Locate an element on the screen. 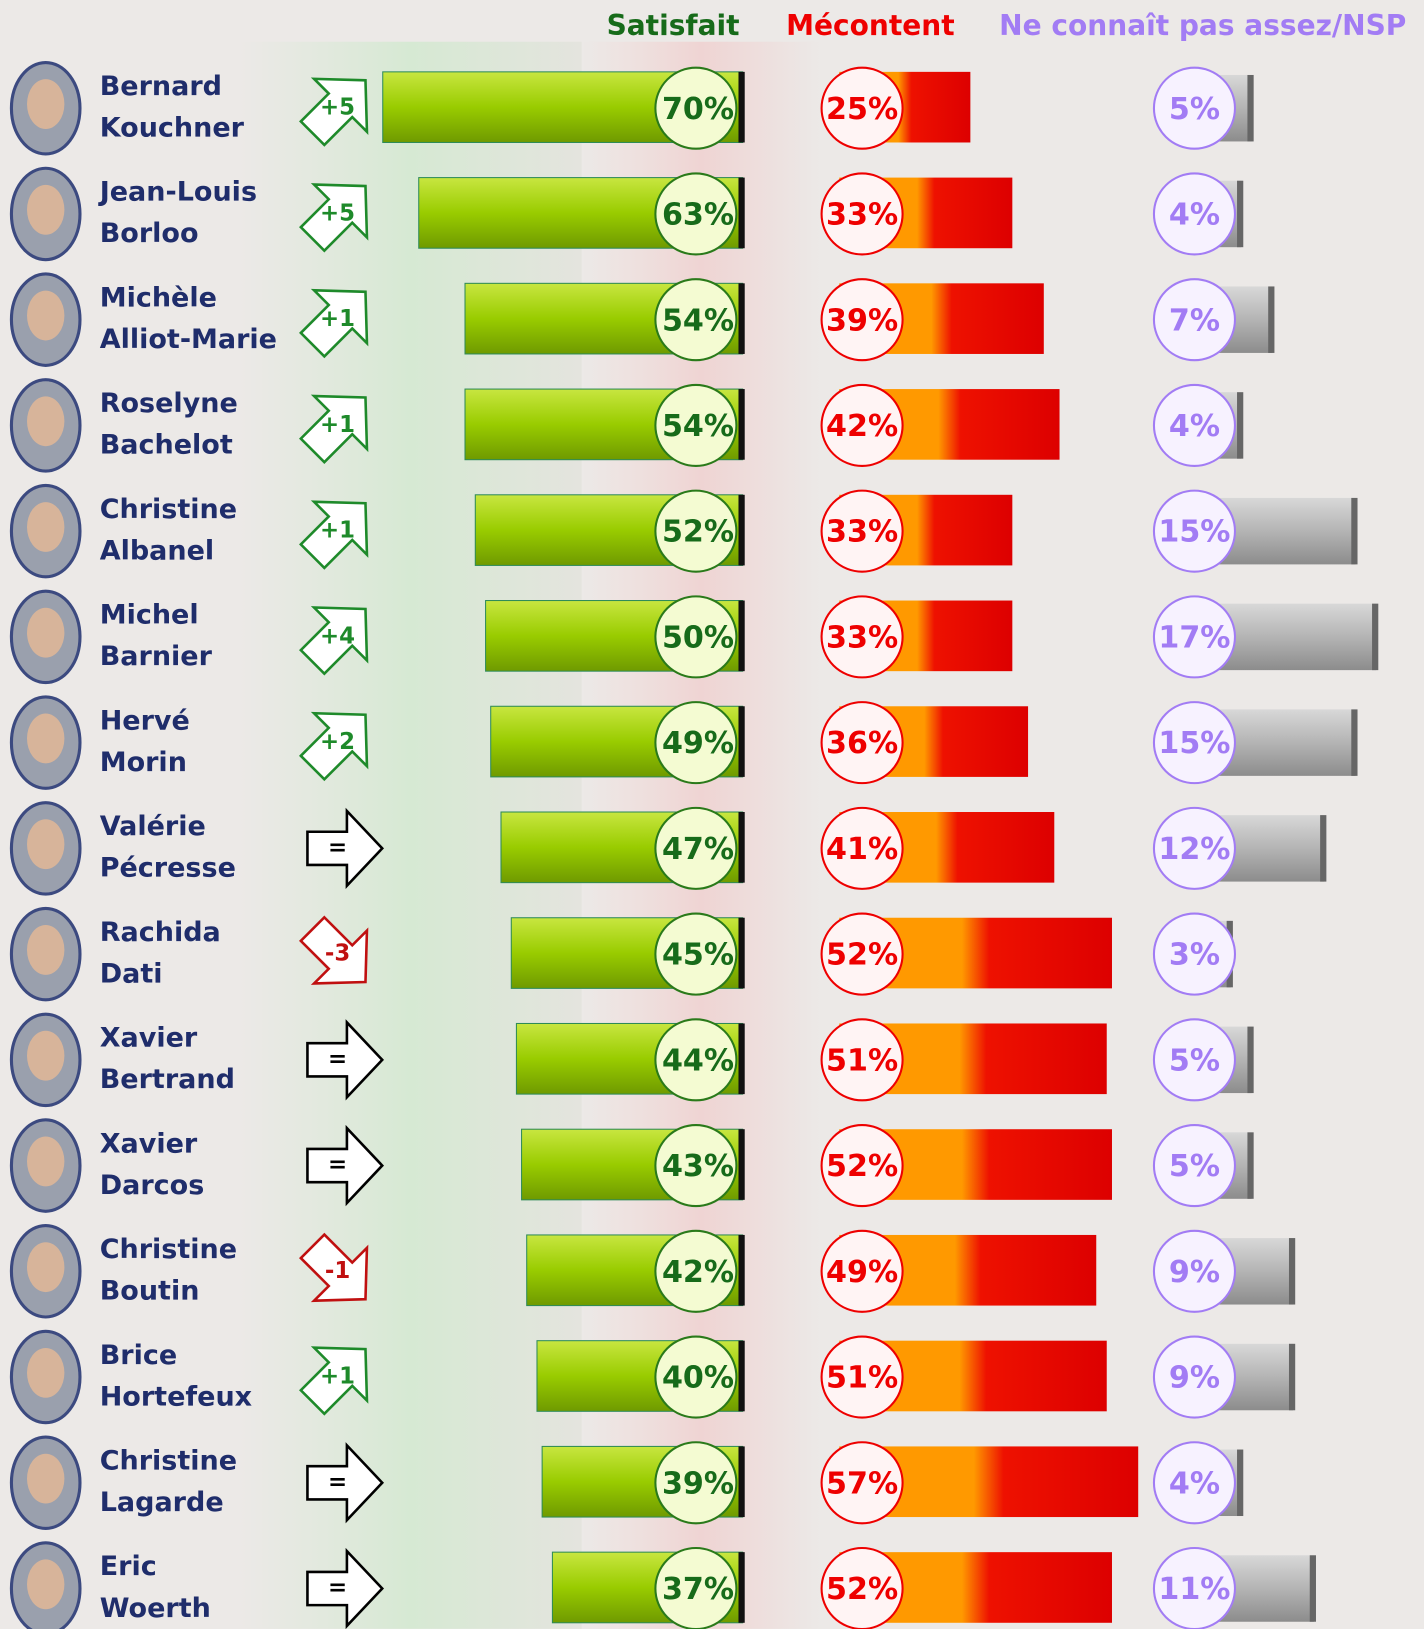 This screenshot has width=1424, height=1629. name-line: Borloo is located at coordinates (149, 233).